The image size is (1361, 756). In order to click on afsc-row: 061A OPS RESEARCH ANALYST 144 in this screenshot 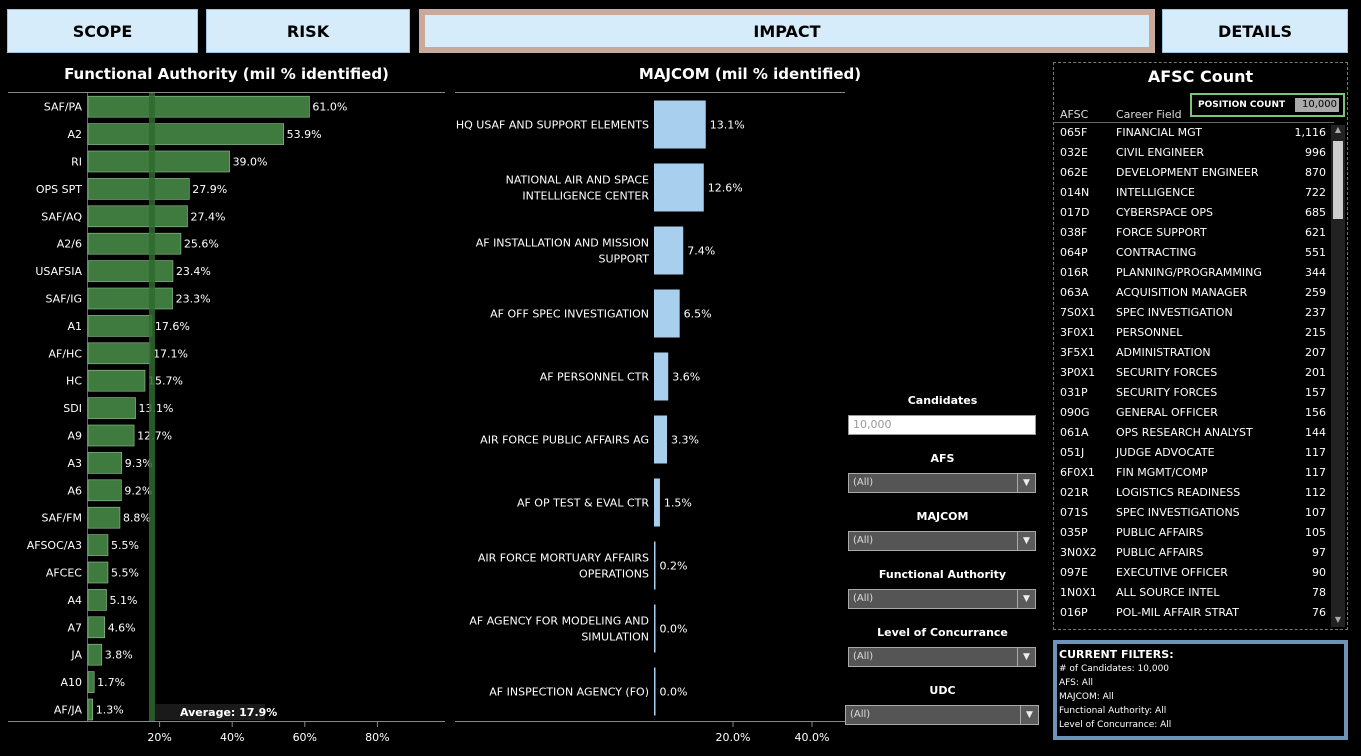, I will do `click(1194, 433)`.